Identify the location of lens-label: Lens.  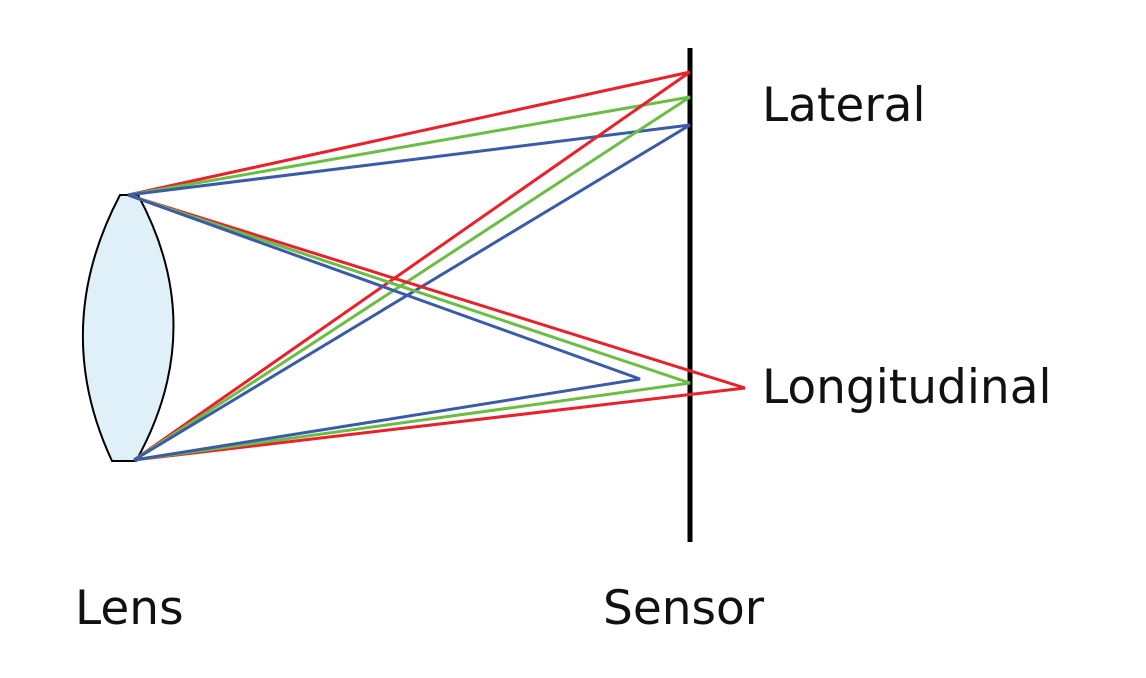
(129, 608).